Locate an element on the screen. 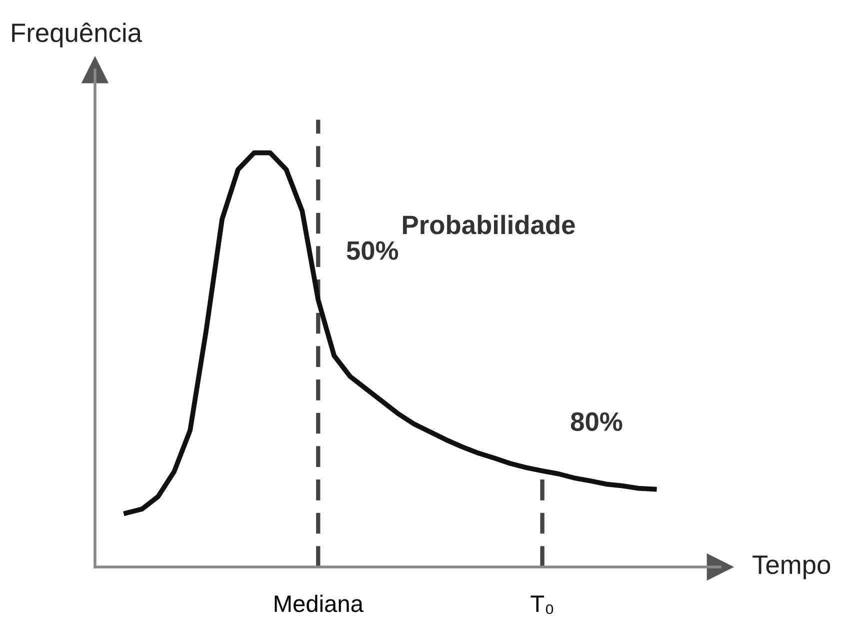 This screenshot has width=843, height=621. annotation: 80% is located at coordinates (596, 421).